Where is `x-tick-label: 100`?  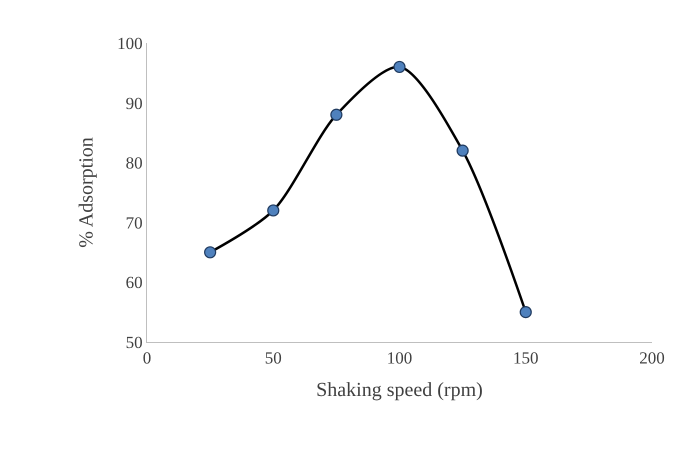
x-tick-label: 100 is located at coordinates (399, 358).